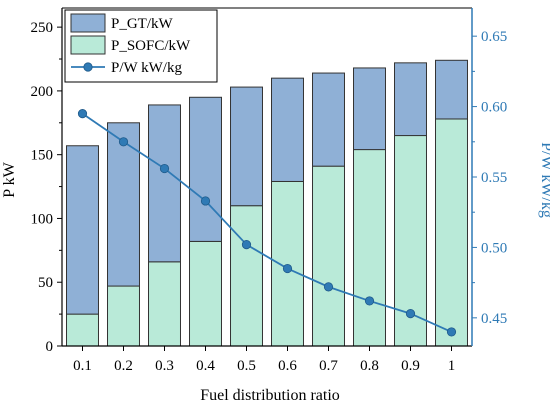 The width and height of the screenshot is (550, 407). I want to click on legend-marker-p, so click(88, 67).